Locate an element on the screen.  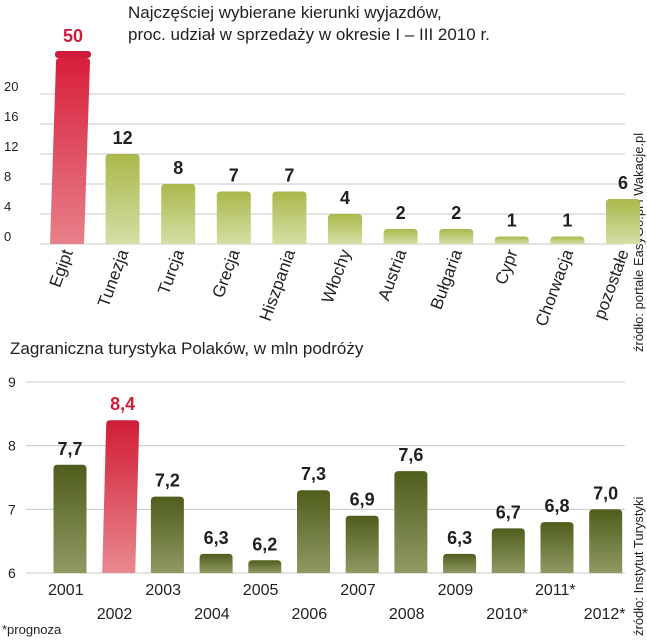
chart1-category-label-chorwacja: Chorwacja is located at coordinates (555, 287).